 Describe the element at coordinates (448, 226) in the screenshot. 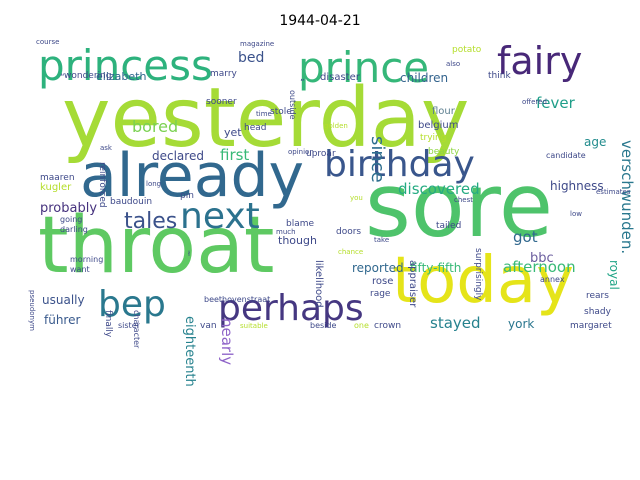

I see `word-63: tailed` at that location.